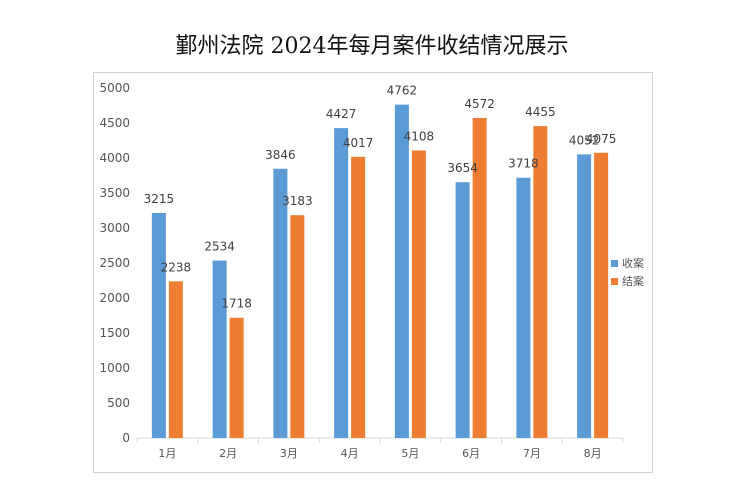 This screenshot has width=744, height=495. Describe the element at coordinates (523, 164) in the screenshot. I see `data-label: 3718` at that location.